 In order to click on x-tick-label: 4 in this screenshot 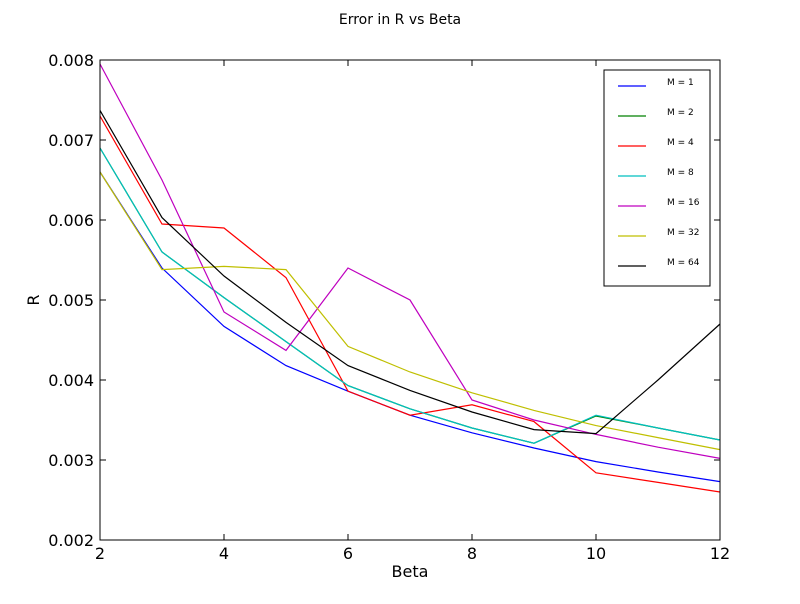, I will do `click(224, 553)`.